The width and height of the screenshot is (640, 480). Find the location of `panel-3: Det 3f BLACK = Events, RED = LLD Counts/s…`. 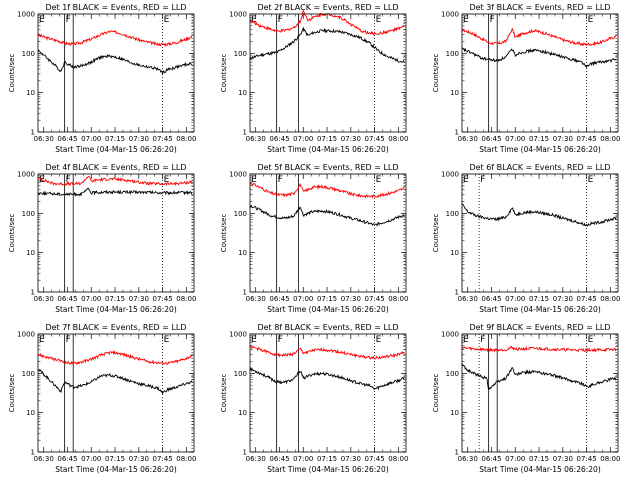

panel-3: Det 3f BLACK = Events, RED = LLD Counts/s… is located at coordinates (526, 78).